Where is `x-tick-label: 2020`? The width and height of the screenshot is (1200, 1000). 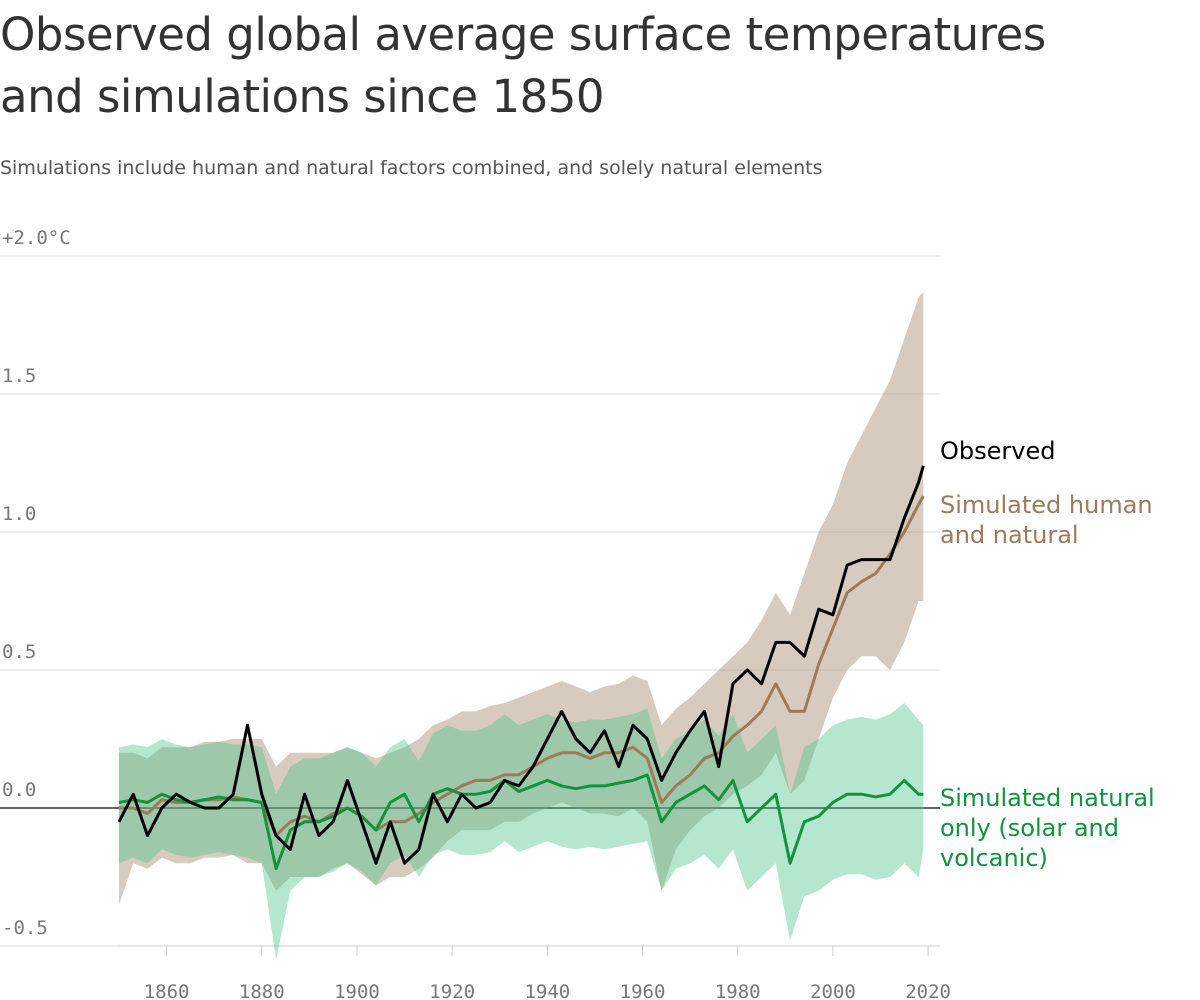
x-tick-label: 2020 is located at coordinates (928, 990).